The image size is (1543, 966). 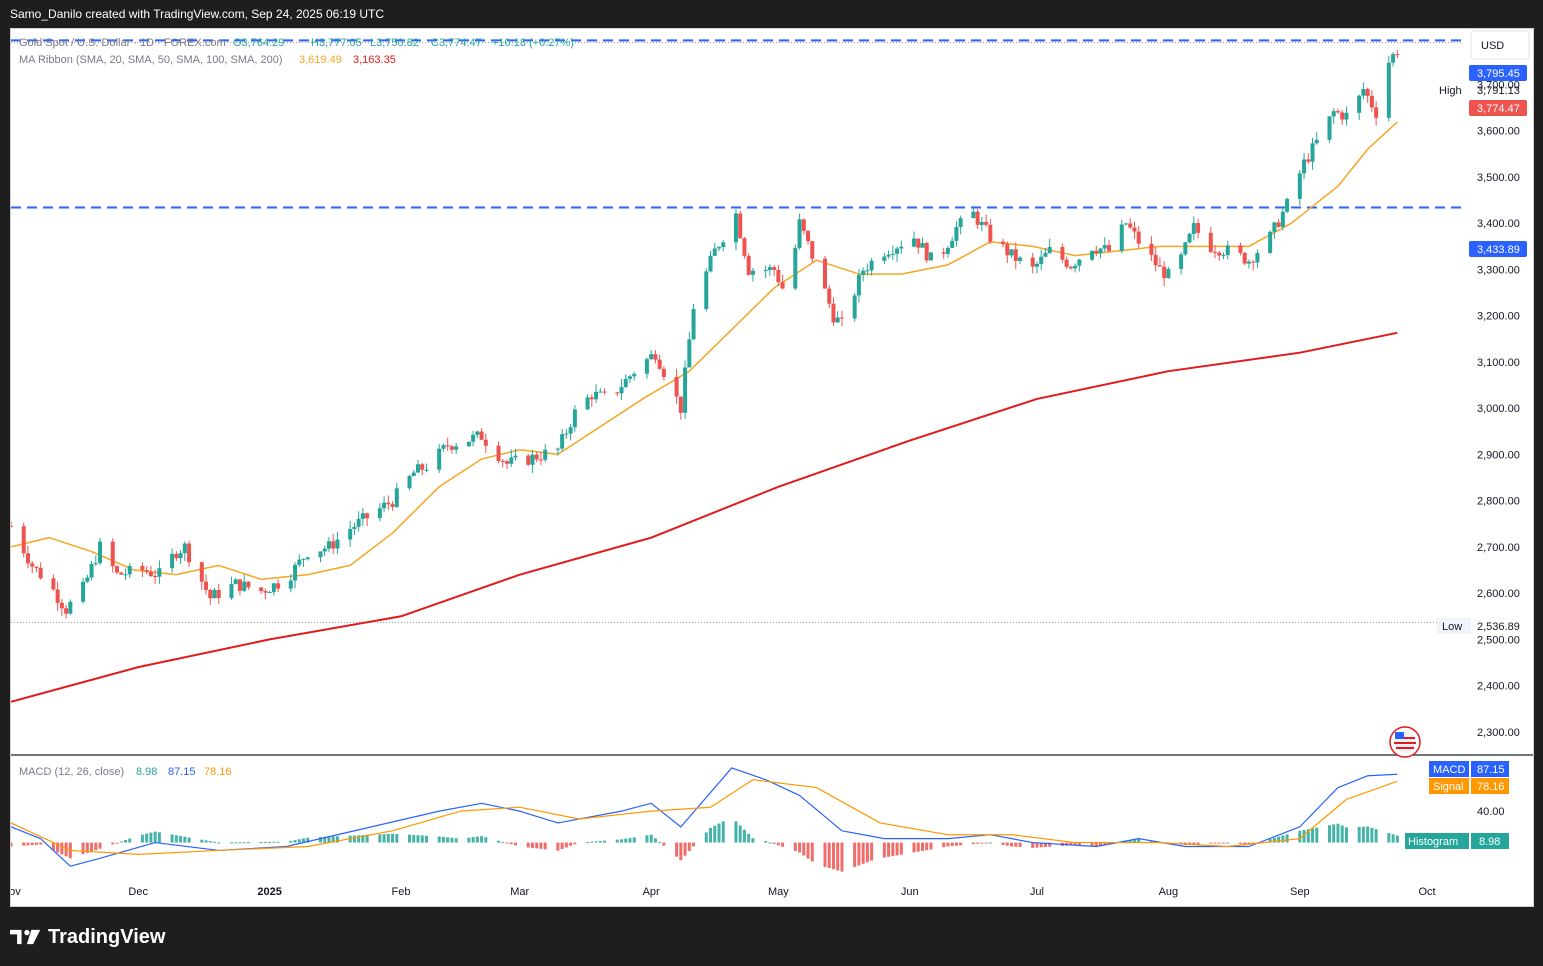 I want to click on time-tick-label: Nov, so click(x=16, y=892).